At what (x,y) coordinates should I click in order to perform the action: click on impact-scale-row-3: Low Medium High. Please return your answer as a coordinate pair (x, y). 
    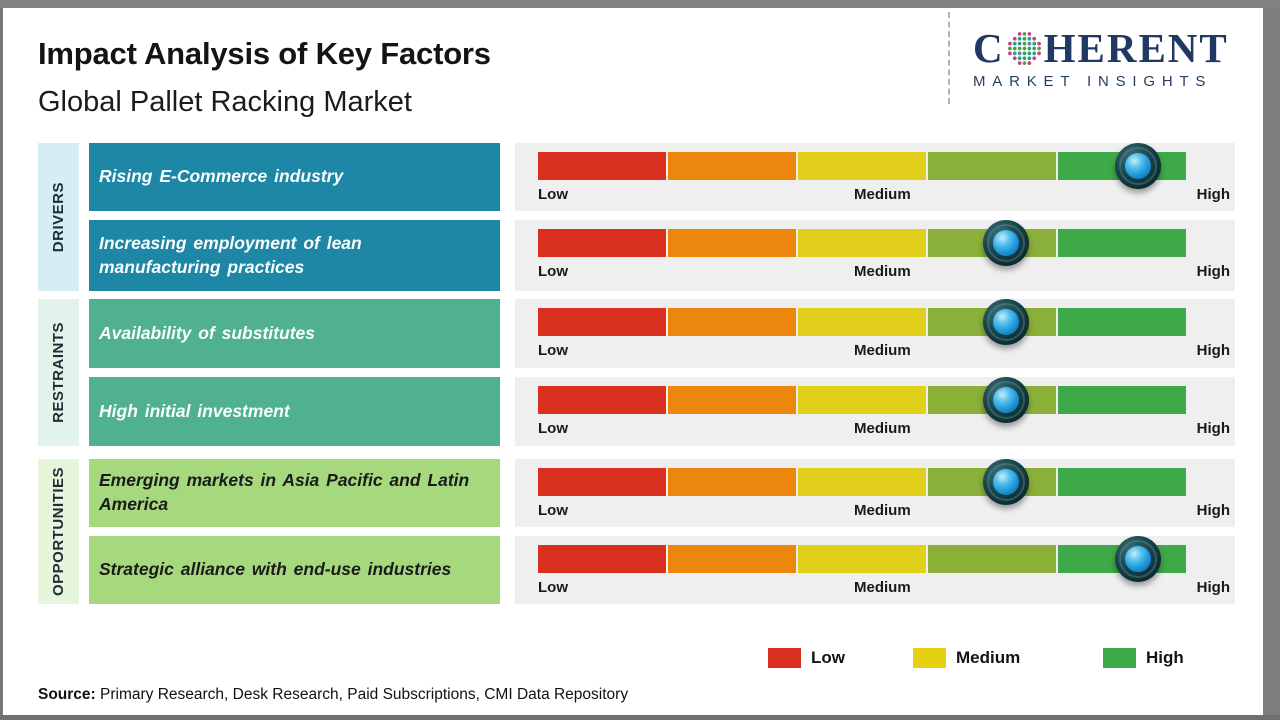
    Looking at the image, I should click on (875, 333).